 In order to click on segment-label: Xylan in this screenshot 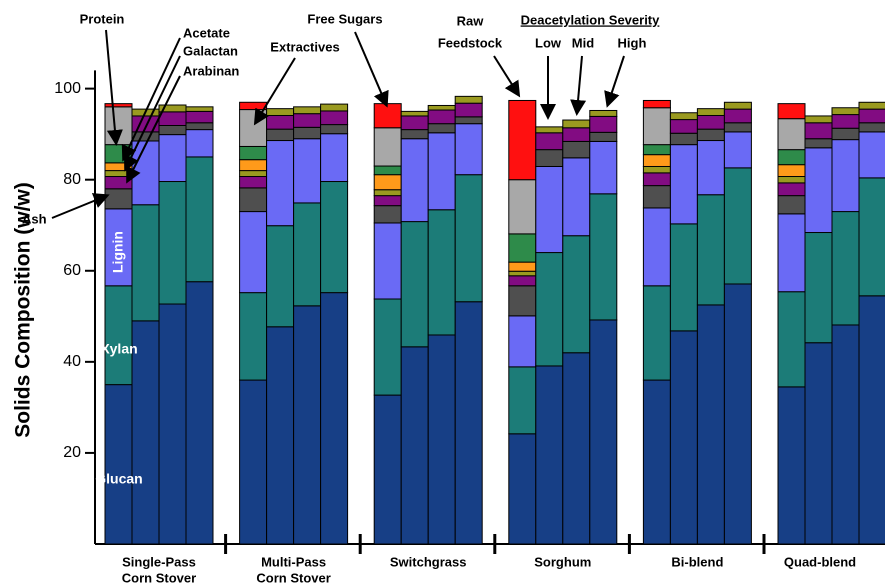, I will do `click(118, 349)`.